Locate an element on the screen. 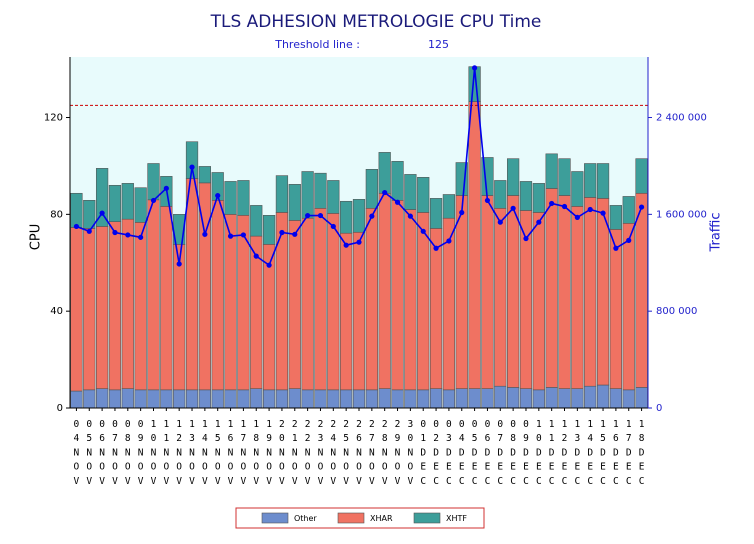 Image resolution: width=754 pixels, height=544 pixels. x-tick-label: 28NOV is located at coordinates (384, 454).